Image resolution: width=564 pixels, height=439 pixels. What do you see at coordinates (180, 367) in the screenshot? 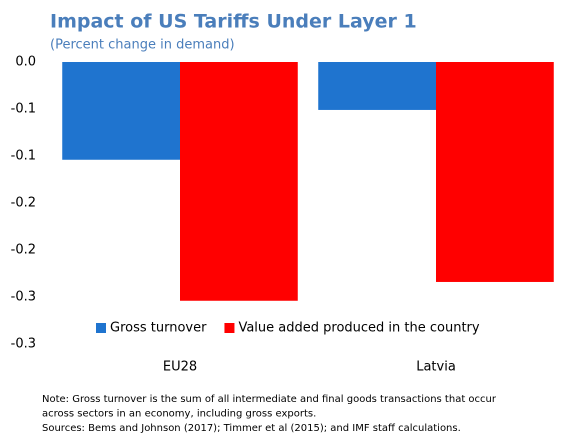
I see `x-tick-label: EU28` at bounding box center [180, 367].